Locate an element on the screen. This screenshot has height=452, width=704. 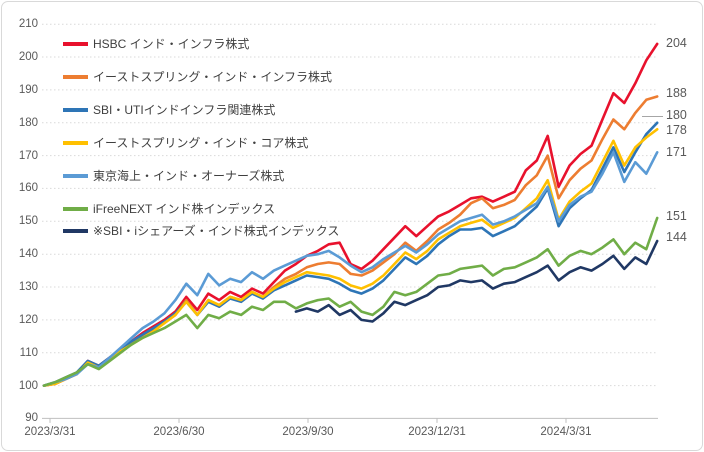
series-end-value-label: 171 is located at coordinates (676, 151).